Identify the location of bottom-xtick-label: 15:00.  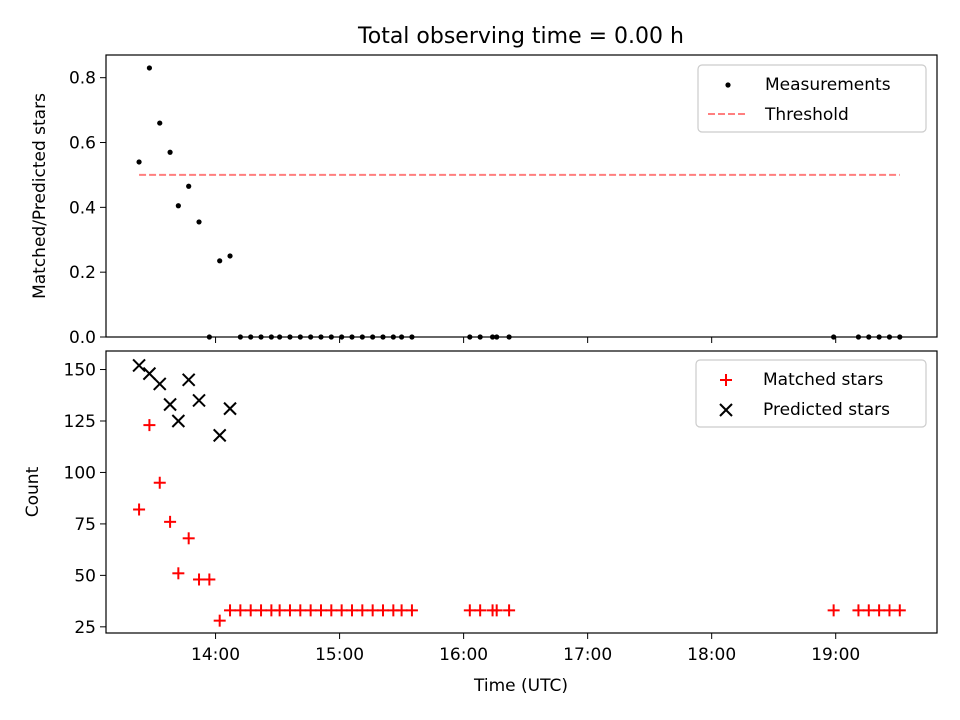
(339, 655).